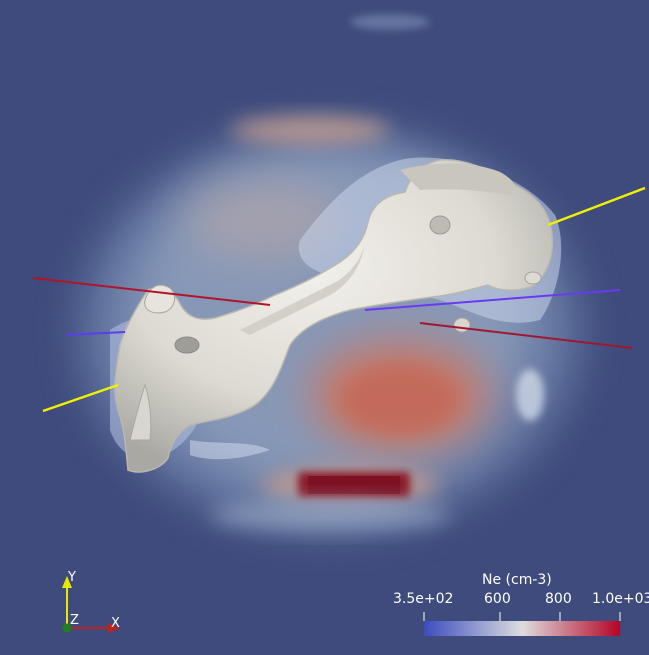 The image size is (649, 655). I want to click on colorbar, so click(522, 628).